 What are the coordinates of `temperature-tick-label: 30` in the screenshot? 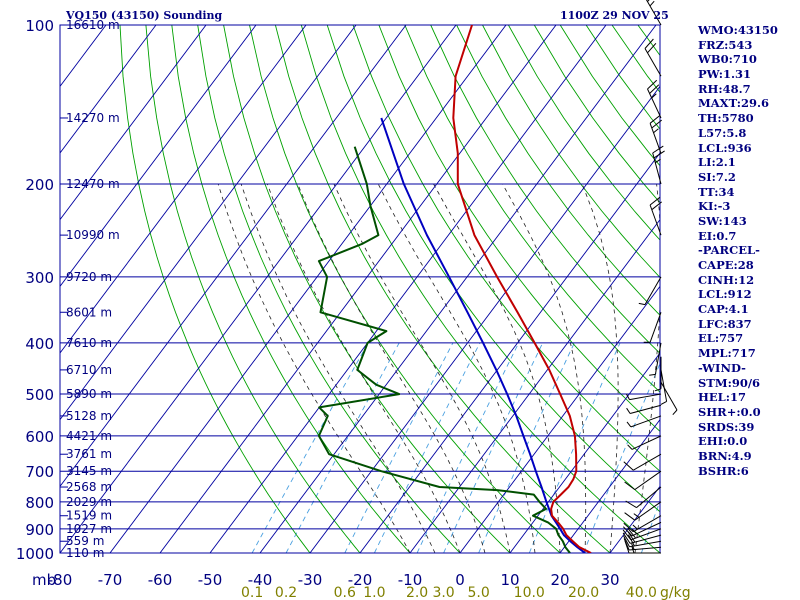 It's located at (609, 580).